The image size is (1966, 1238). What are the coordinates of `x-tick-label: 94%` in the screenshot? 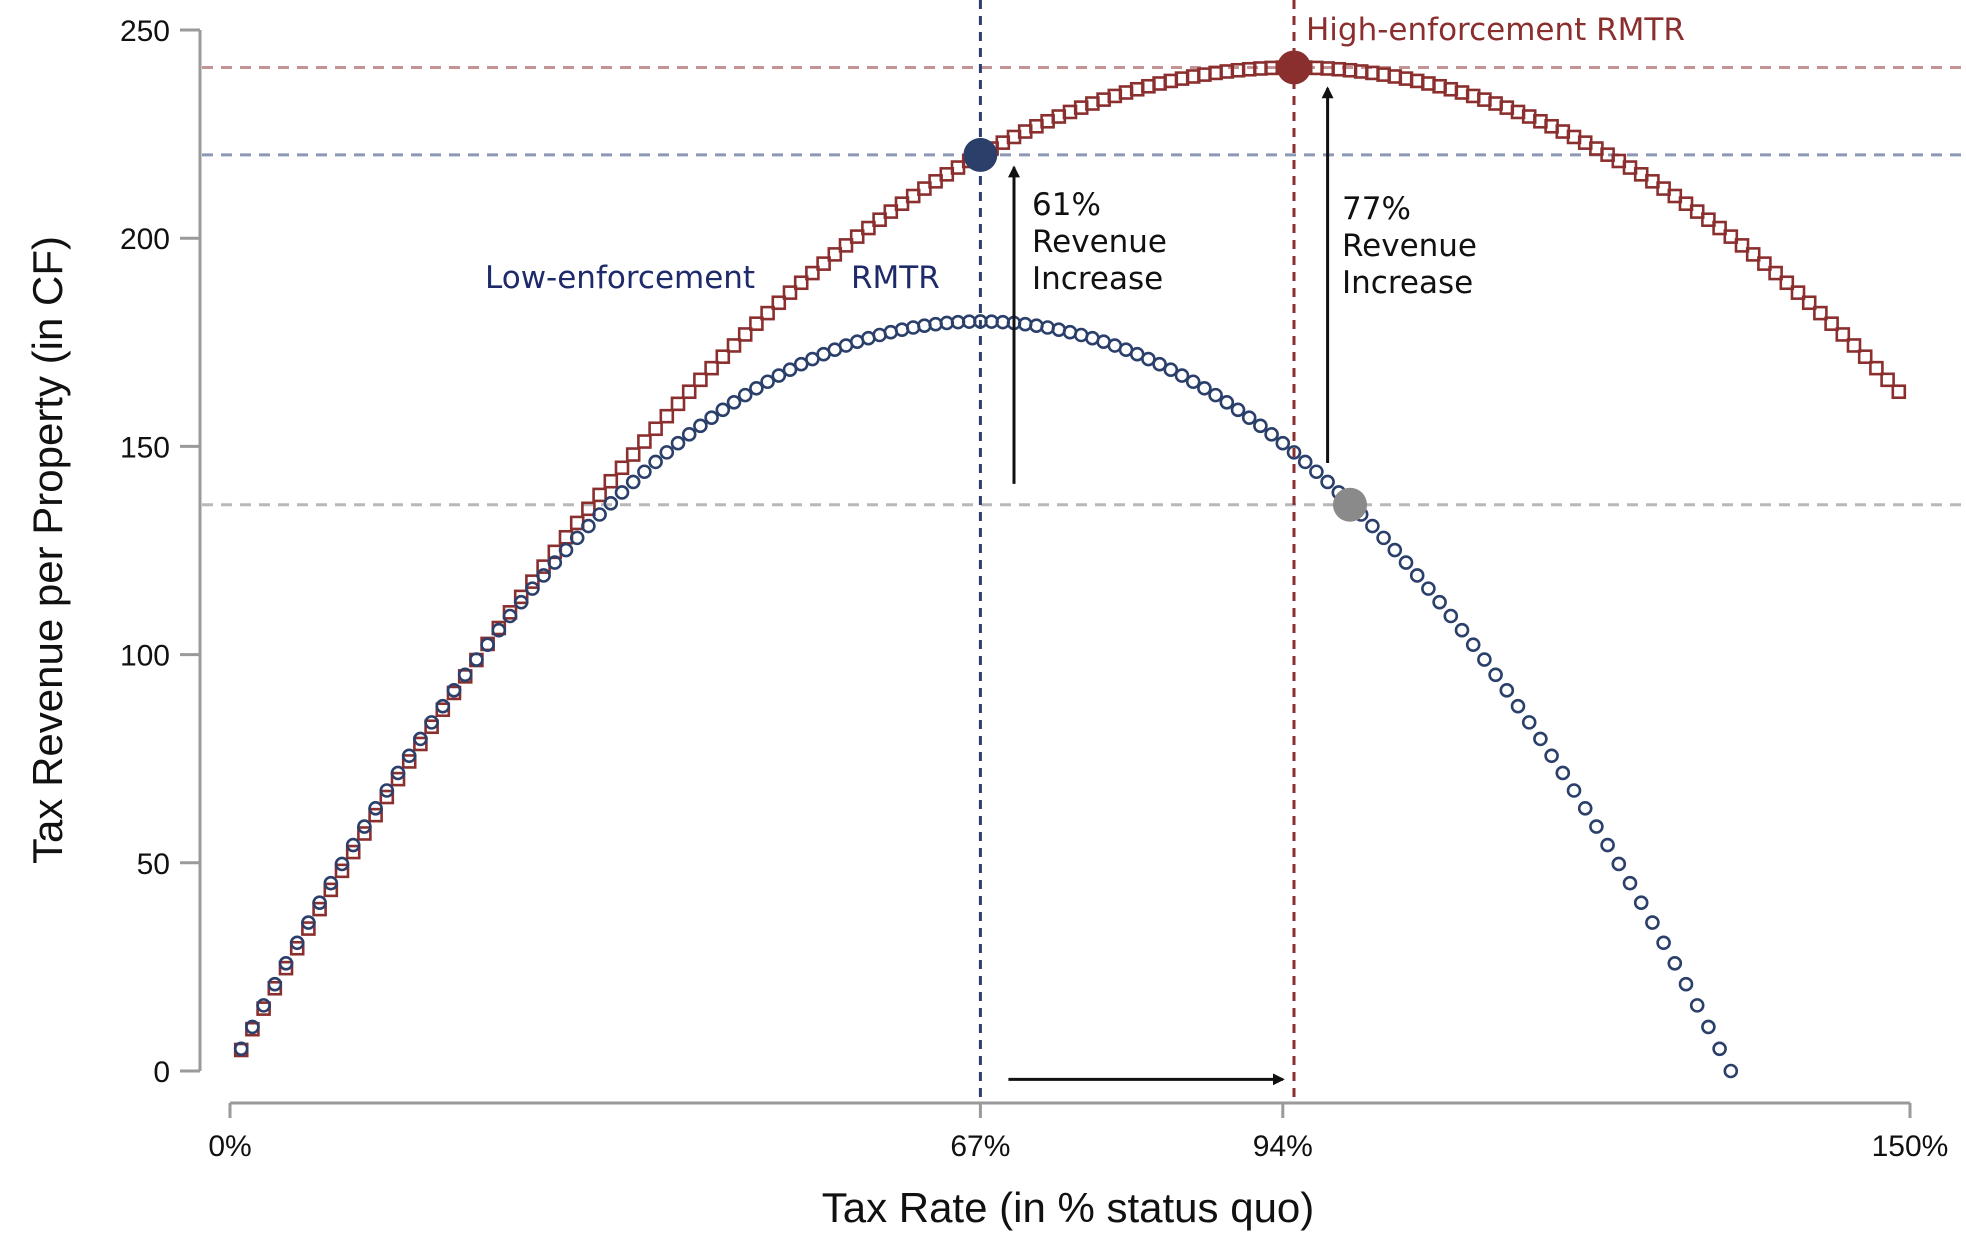 It's located at (1283, 1146).